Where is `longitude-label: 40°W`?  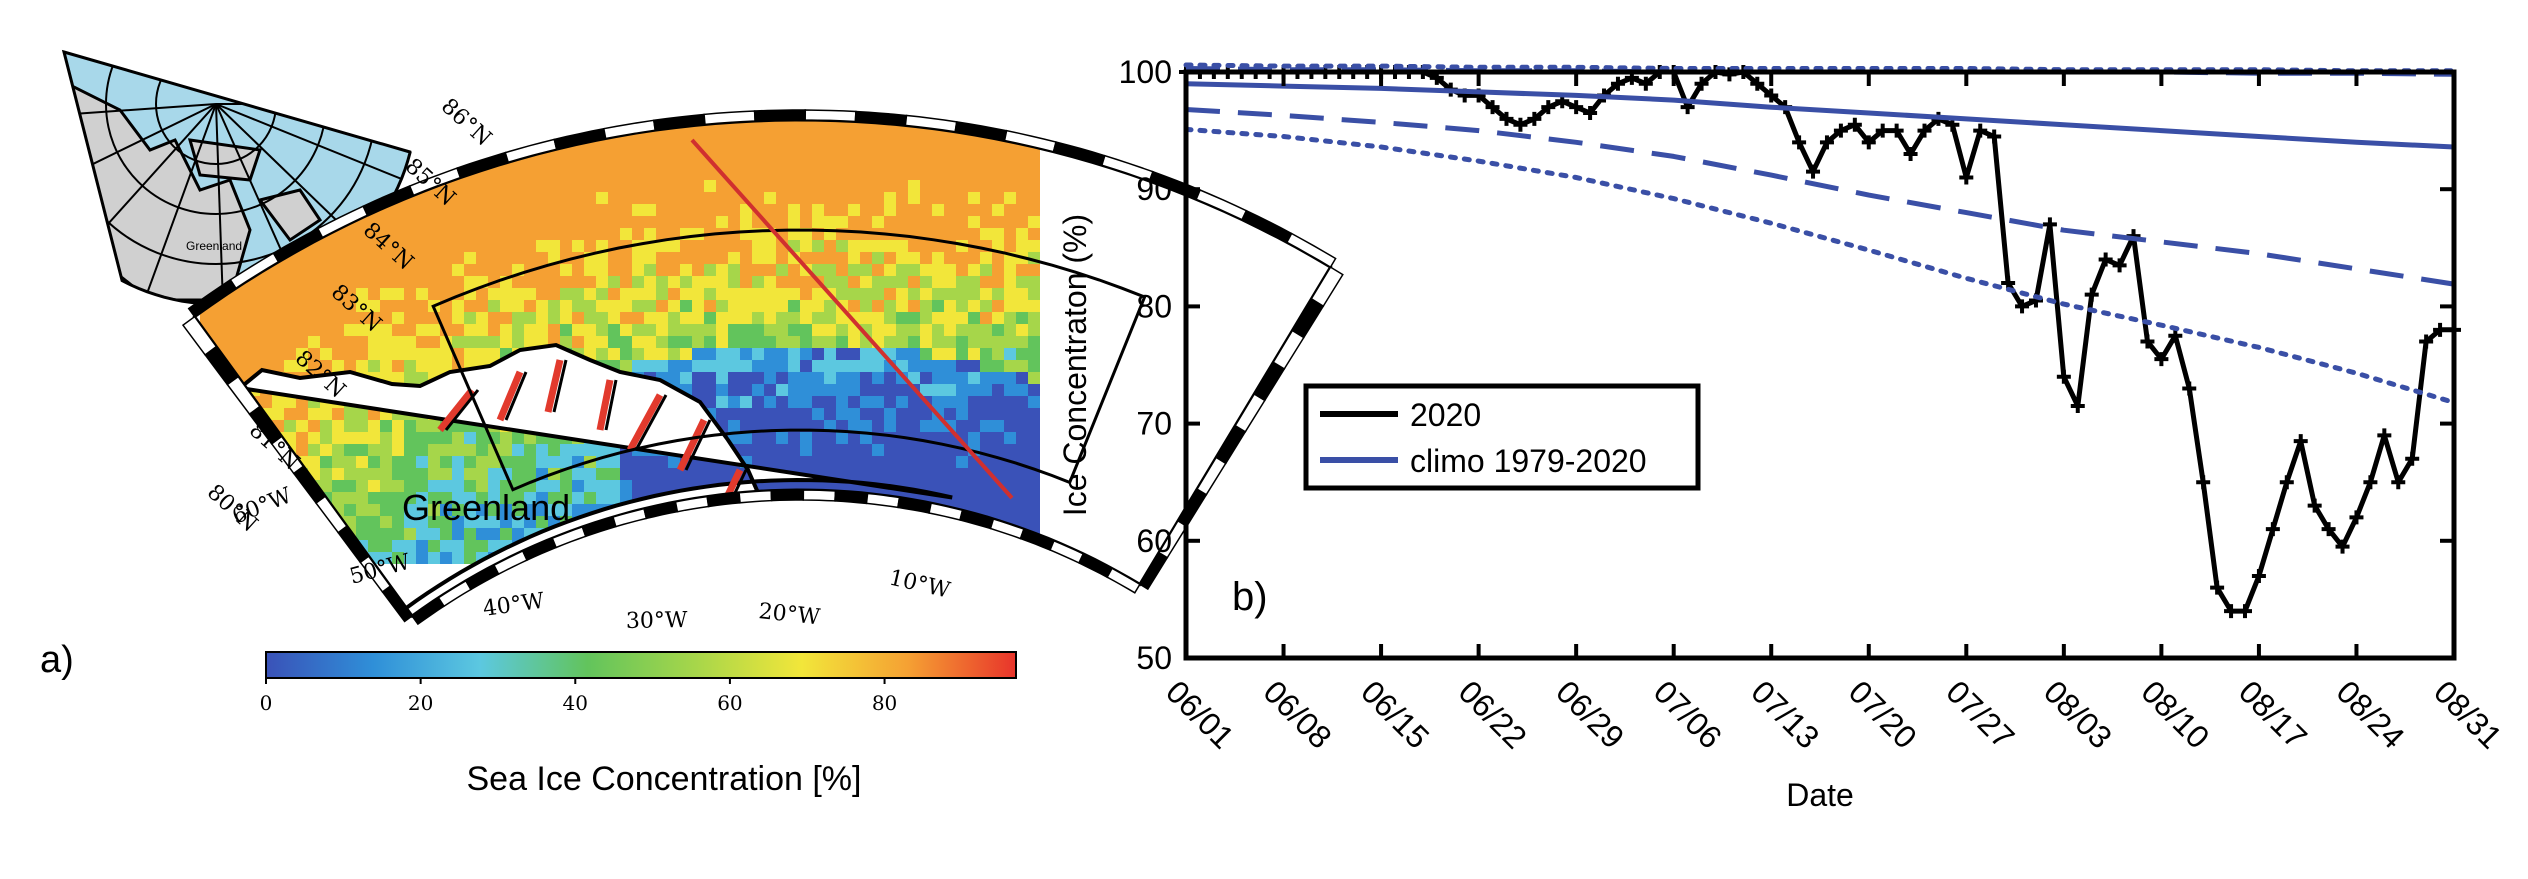 longitude-label: 40°W is located at coordinates (513, 605).